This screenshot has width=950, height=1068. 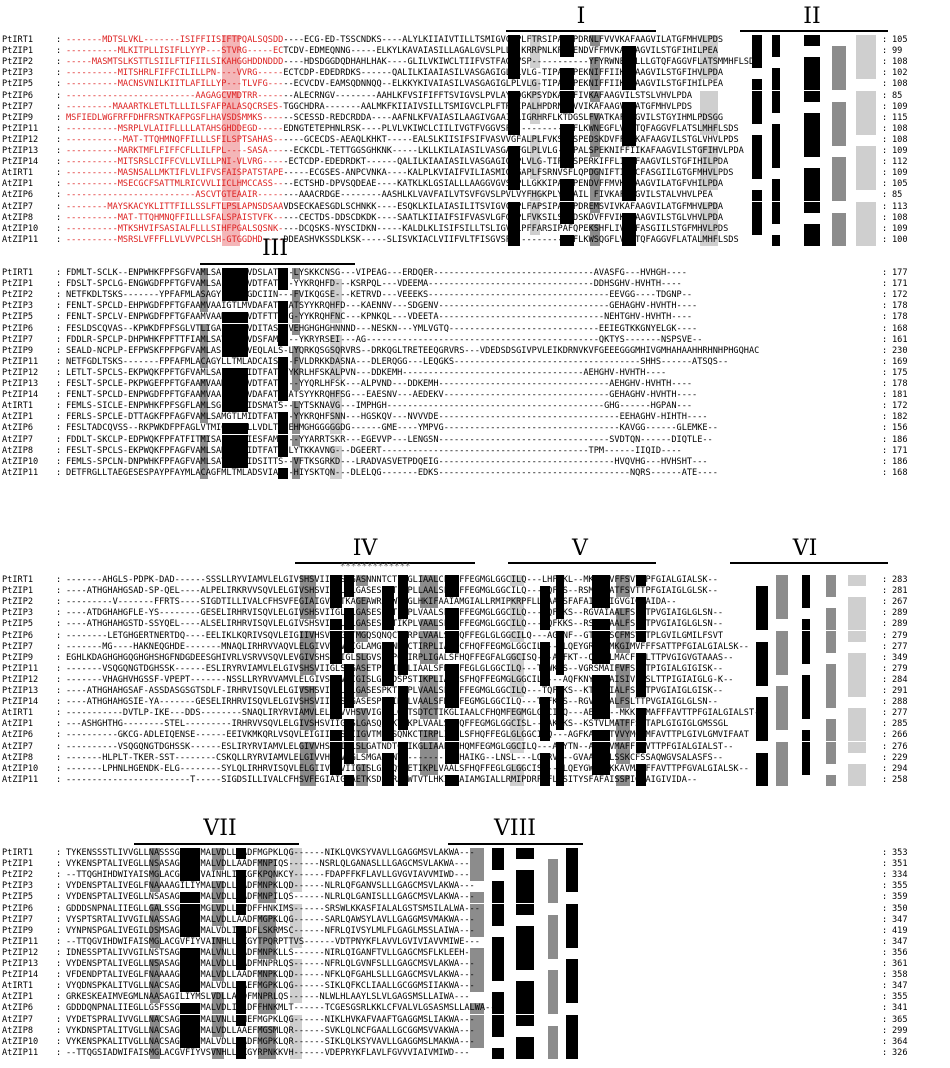 What do you see at coordinates (900, 757) in the screenshot?
I see `residue-count: 229` at bounding box center [900, 757].